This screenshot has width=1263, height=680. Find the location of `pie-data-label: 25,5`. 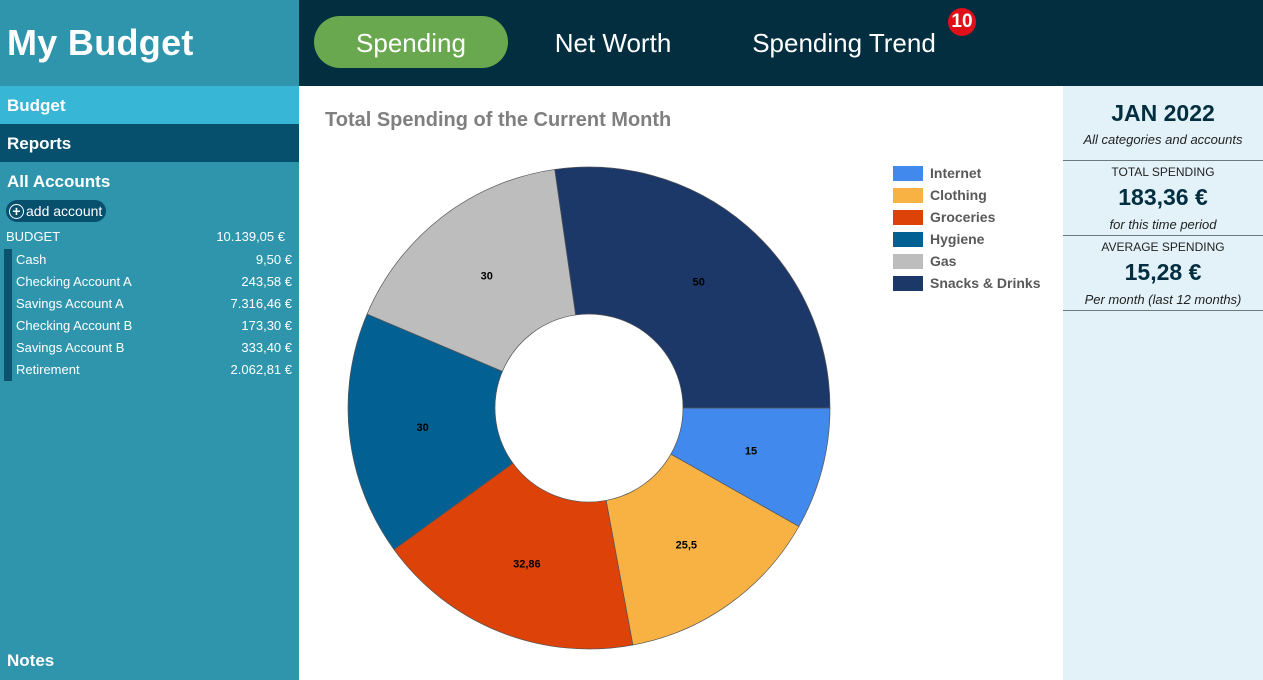

pie-data-label: 25,5 is located at coordinates (686, 545).